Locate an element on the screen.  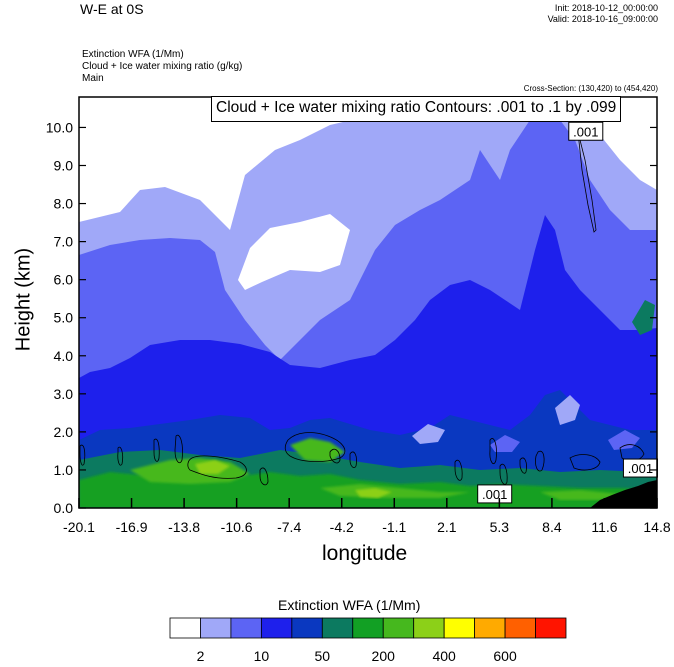
colorbar-label: 10 is located at coordinates (262, 656).